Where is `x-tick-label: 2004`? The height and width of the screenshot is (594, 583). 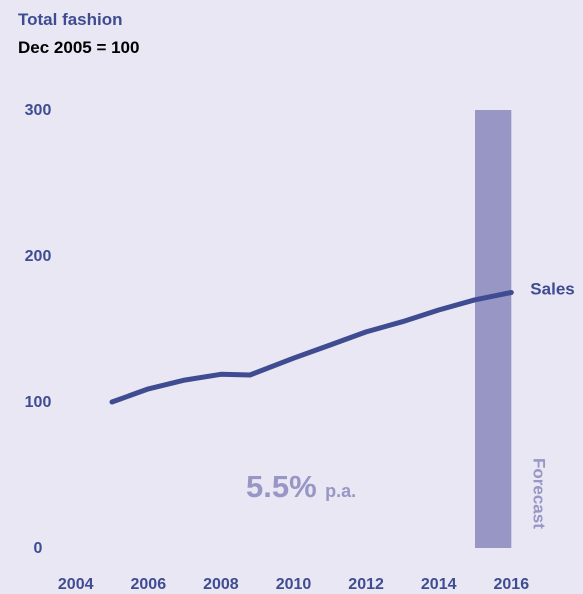
x-tick-label: 2004 is located at coordinates (76, 584).